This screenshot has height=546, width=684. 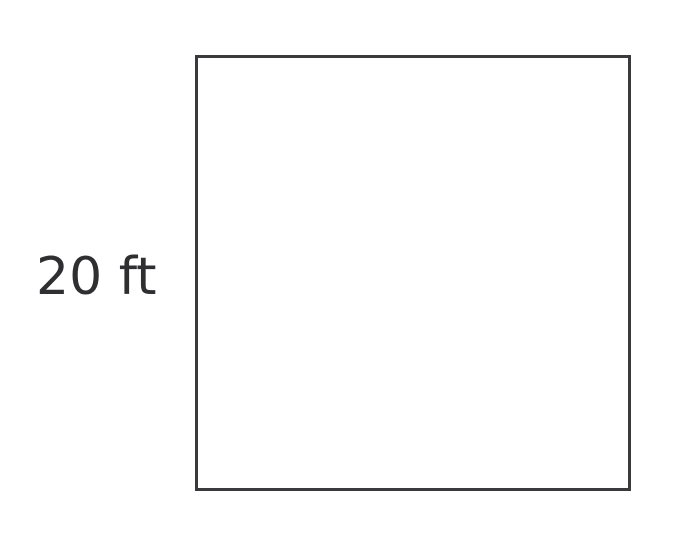 I want to click on side-length-label: 20 ft, so click(x=96, y=277).